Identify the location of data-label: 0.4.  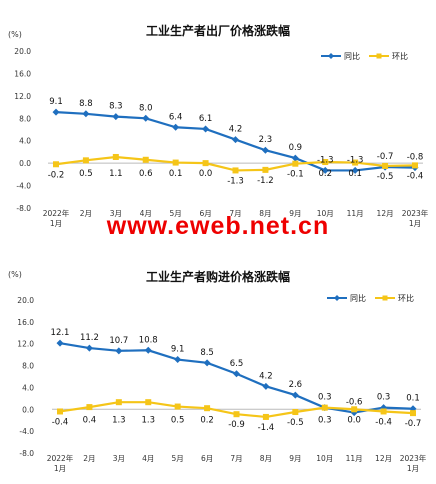
(90, 420).